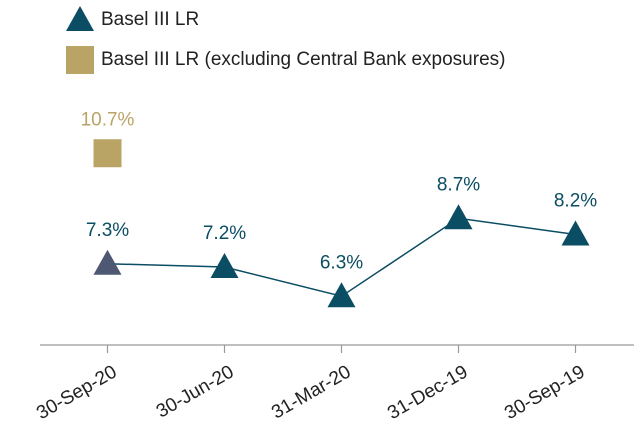 The image size is (635, 447). What do you see at coordinates (341, 262) in the screenshot?
I see `data-label: 6.3%` at bounding box center [341, 262].